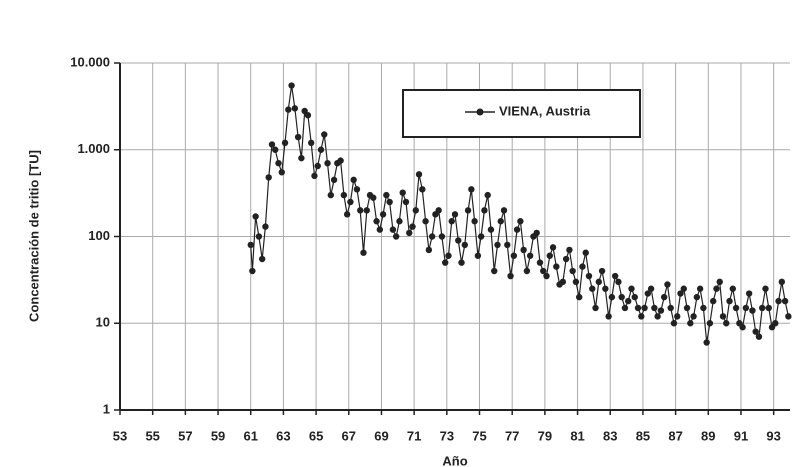  What do you see at coordinates (90, 61) in the screenshot?
I see `y-tick-label: 10.000` at bounding box center [90, 61].